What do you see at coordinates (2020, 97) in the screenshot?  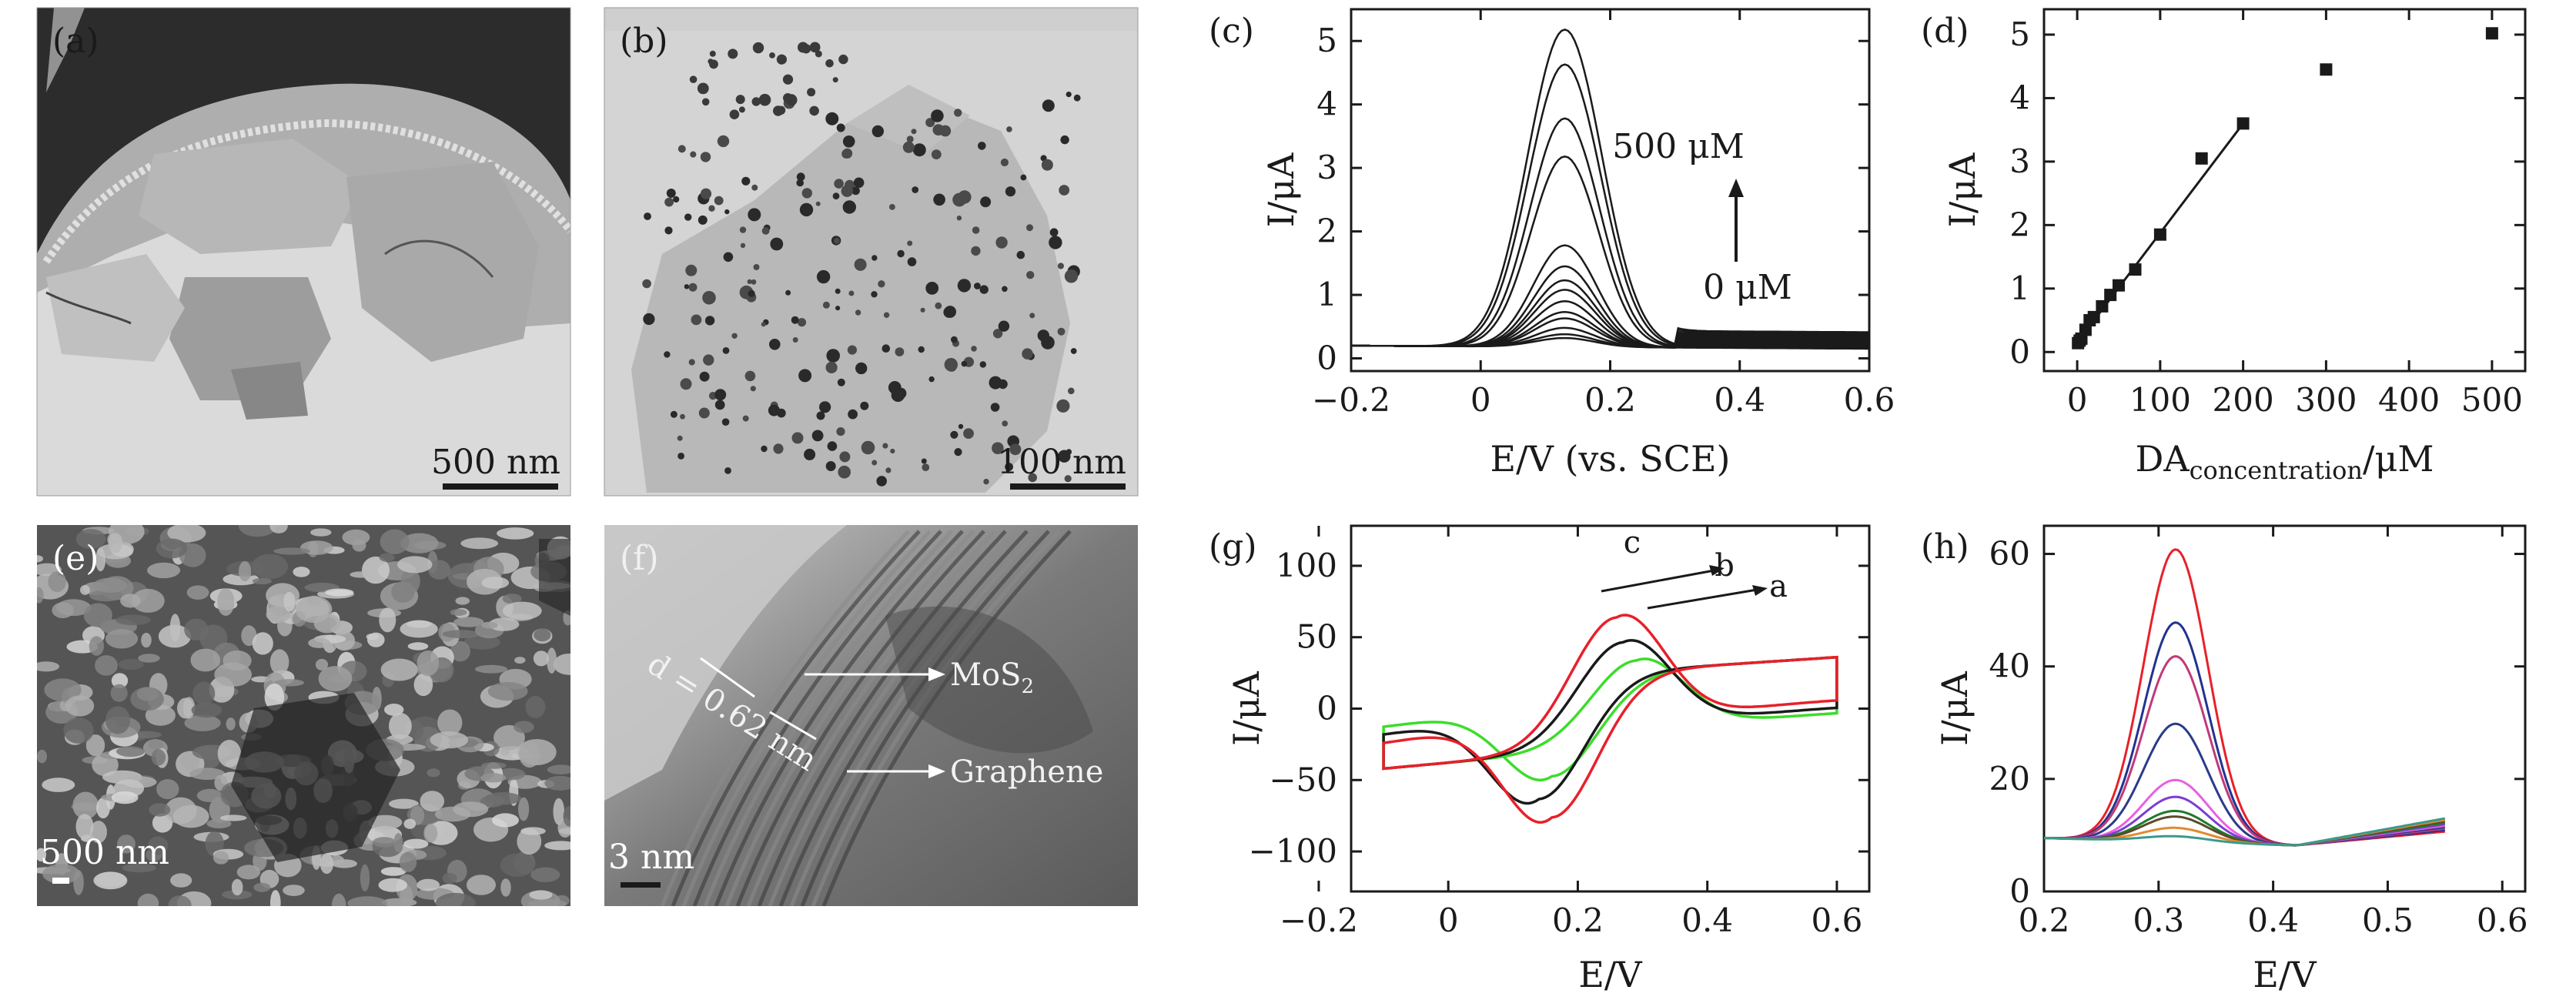 I see `y-tick-label: 4` at bounding box center [2020, 97].